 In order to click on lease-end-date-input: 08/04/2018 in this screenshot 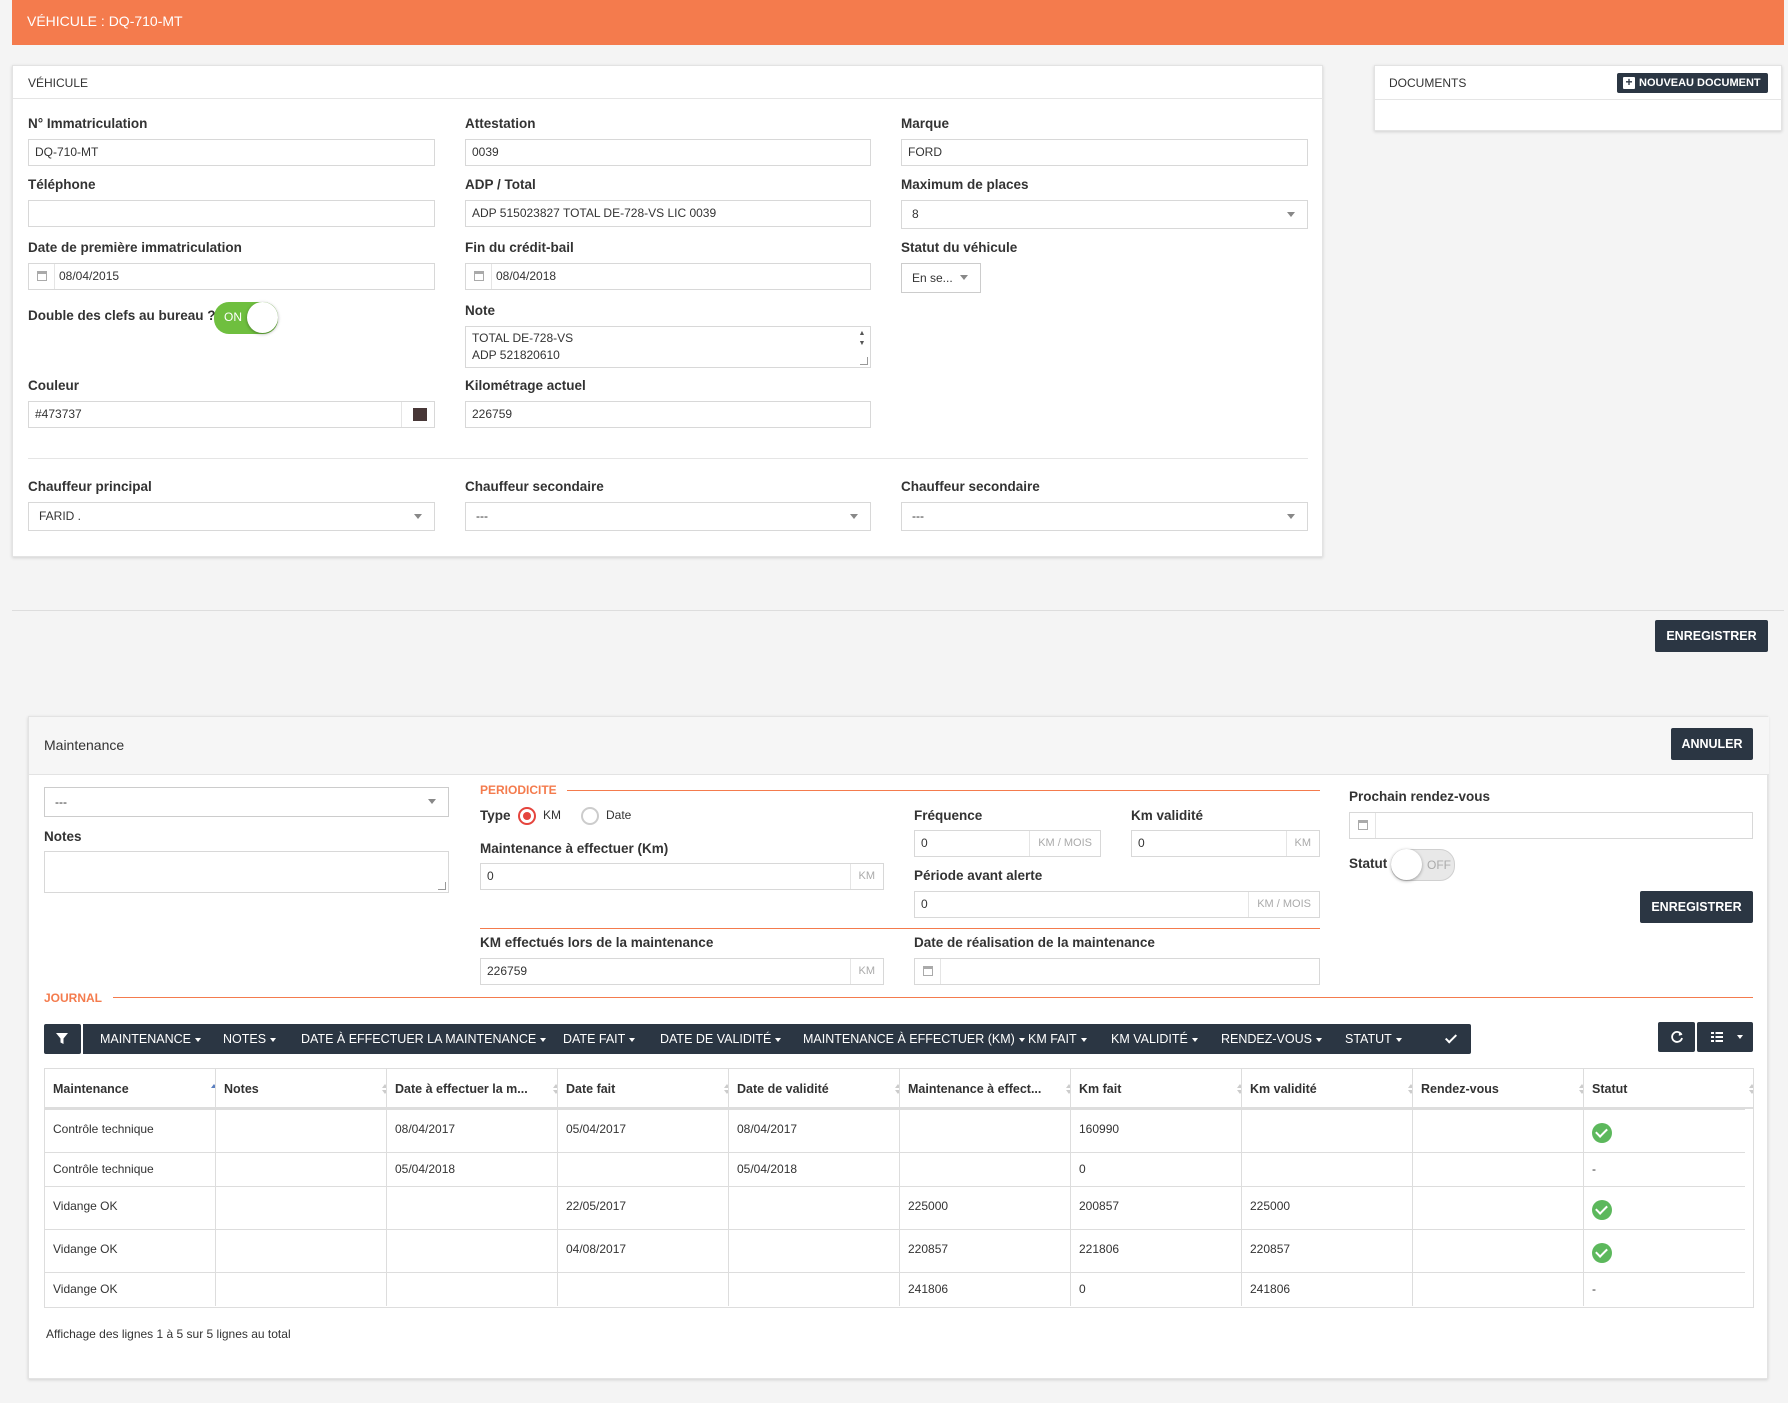, I will do `click(668, 276)`.